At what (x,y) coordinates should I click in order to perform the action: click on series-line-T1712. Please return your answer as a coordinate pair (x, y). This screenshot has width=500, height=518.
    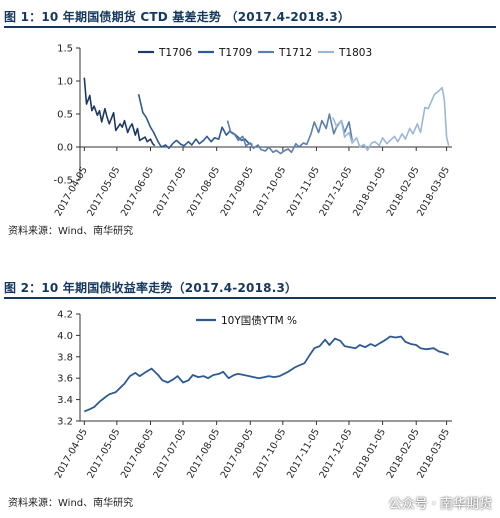
    Looking at the image, I should click on (289, 134).